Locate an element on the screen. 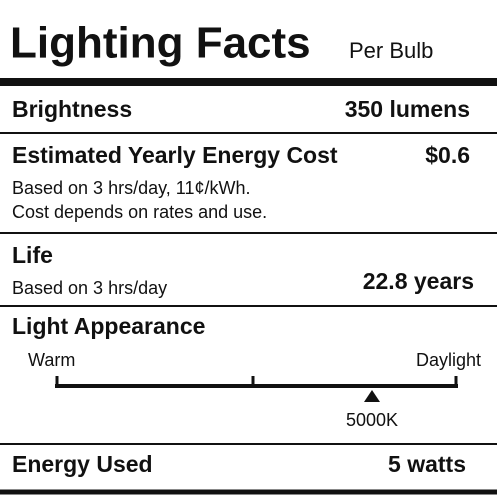 The image size is (497, 500). brightness-label: Brightness is located at coordinates (72, 109).